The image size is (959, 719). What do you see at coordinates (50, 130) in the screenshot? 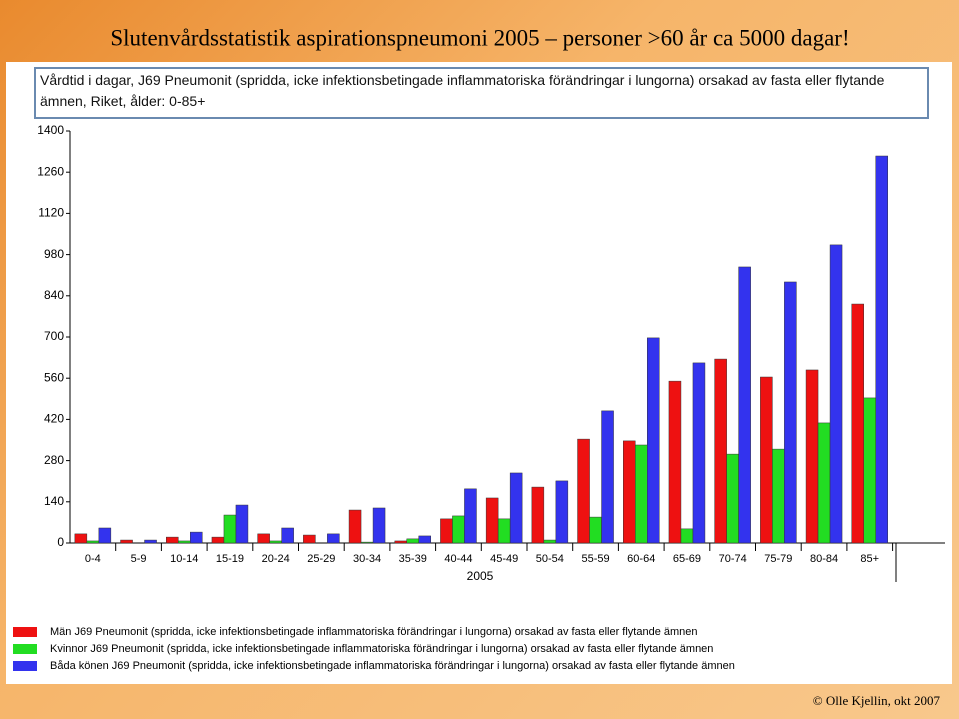
I see `y-tick-label: 1400` at bounding box center [50, 130].